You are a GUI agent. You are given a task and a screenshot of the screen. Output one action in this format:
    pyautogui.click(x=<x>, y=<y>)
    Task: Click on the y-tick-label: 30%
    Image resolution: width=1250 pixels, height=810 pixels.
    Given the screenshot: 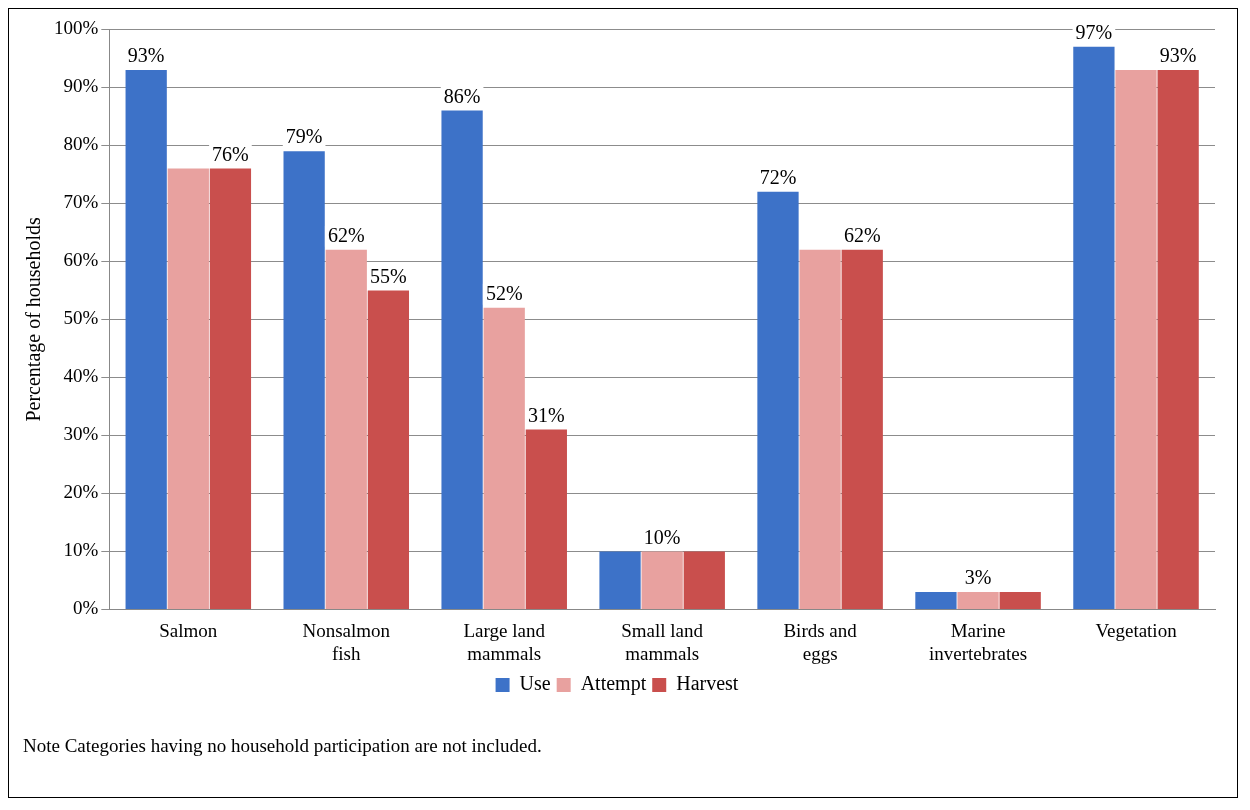 What is the action you would take?
    pyautogui.click(x=81, y=434)
    